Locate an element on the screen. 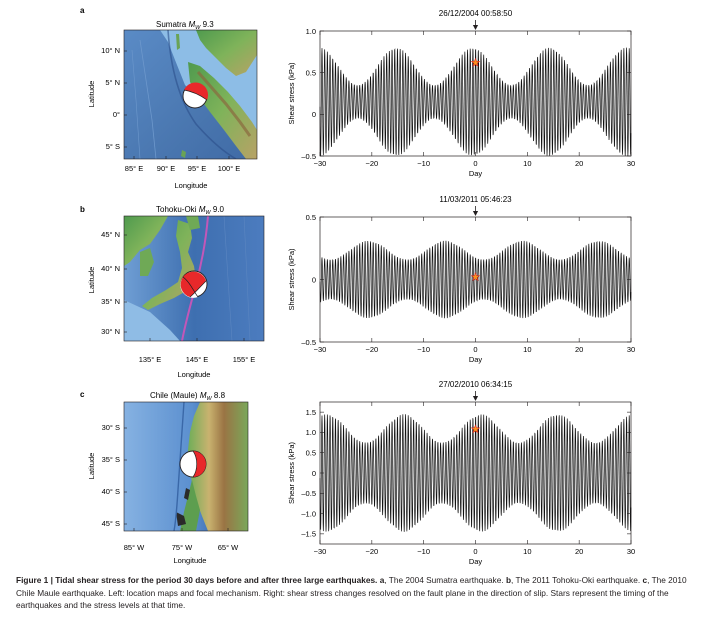 This screenshot has width=714, height=626. y-tick-label: –1.5 is located at coordinates (308, 534).